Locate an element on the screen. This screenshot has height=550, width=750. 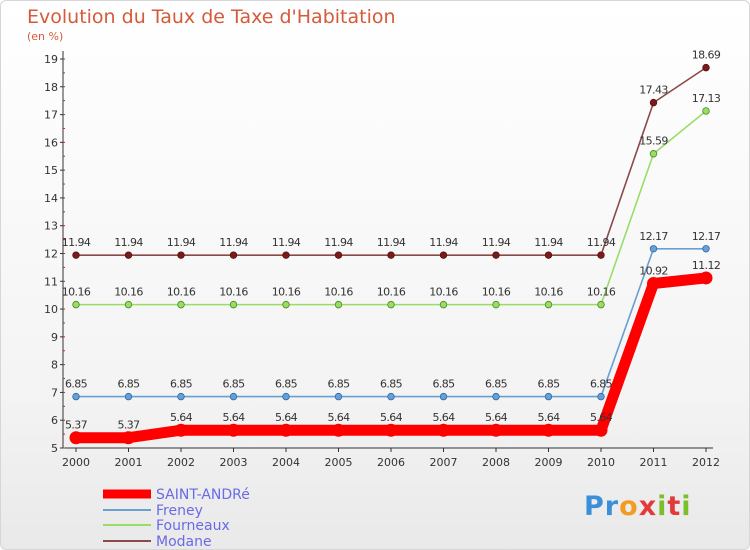
legend-label: Fourneaux is located at coordinates (193, 526).